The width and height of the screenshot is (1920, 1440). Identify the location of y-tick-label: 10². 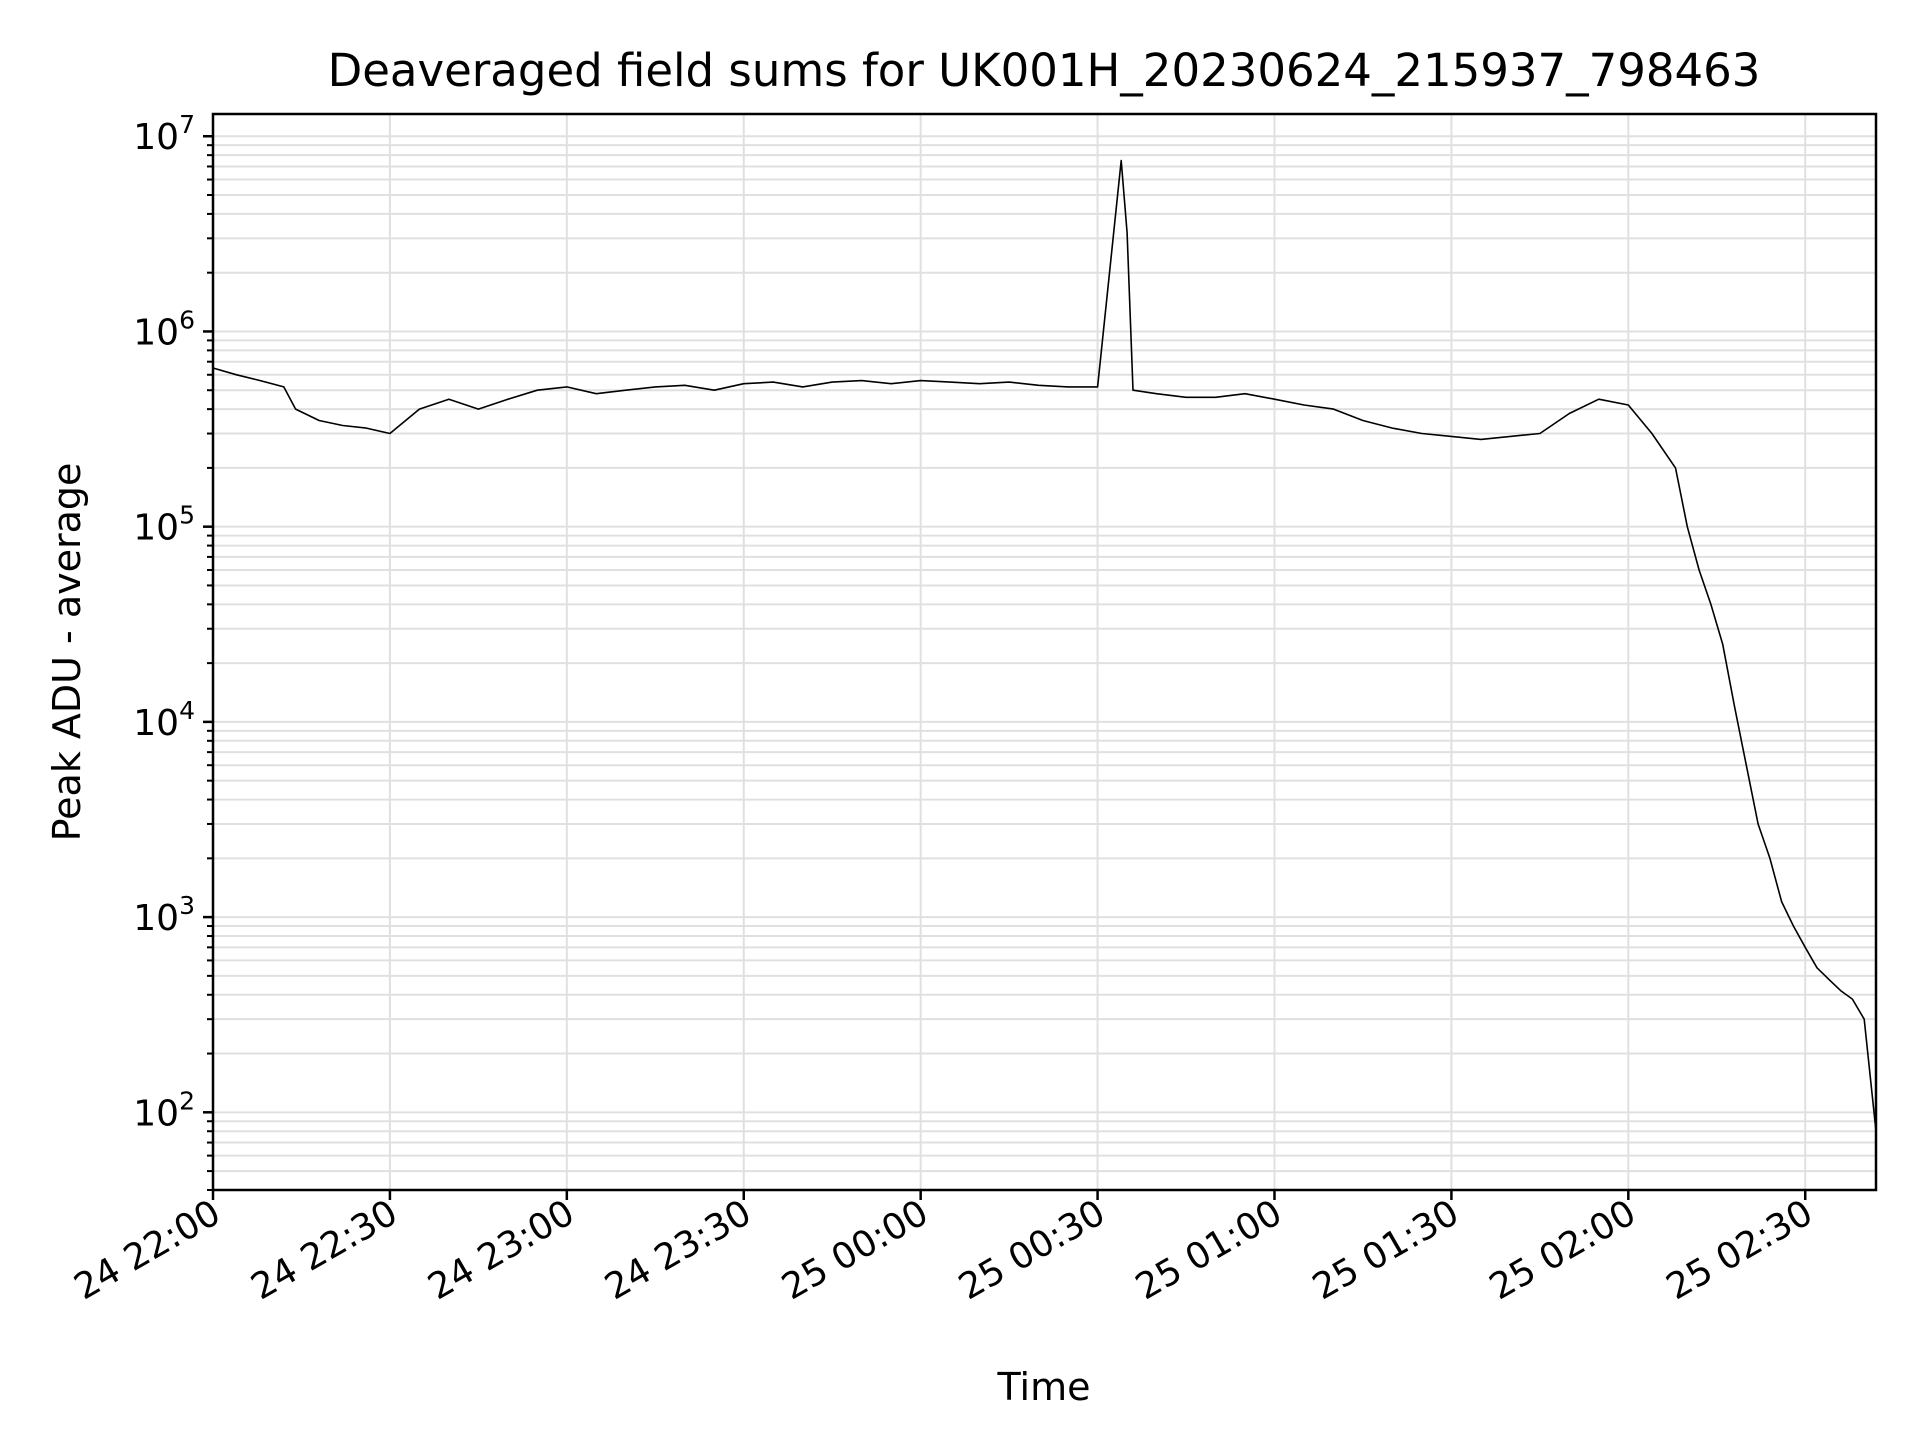
(164, 1110).